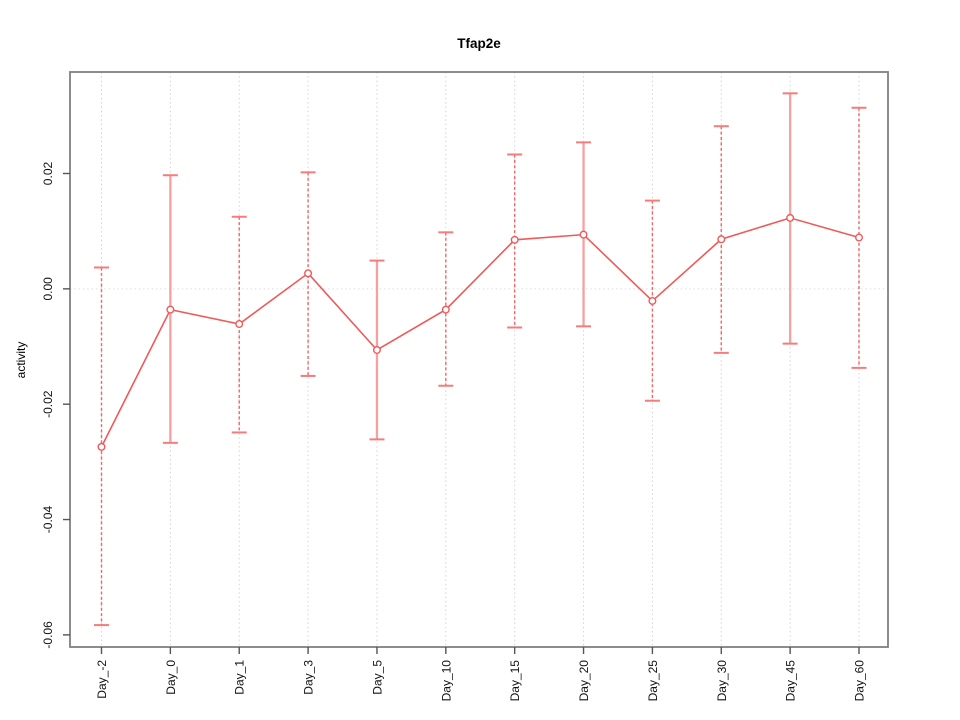  I want to click on x-tick-label: Day_20, so click(584, 681).